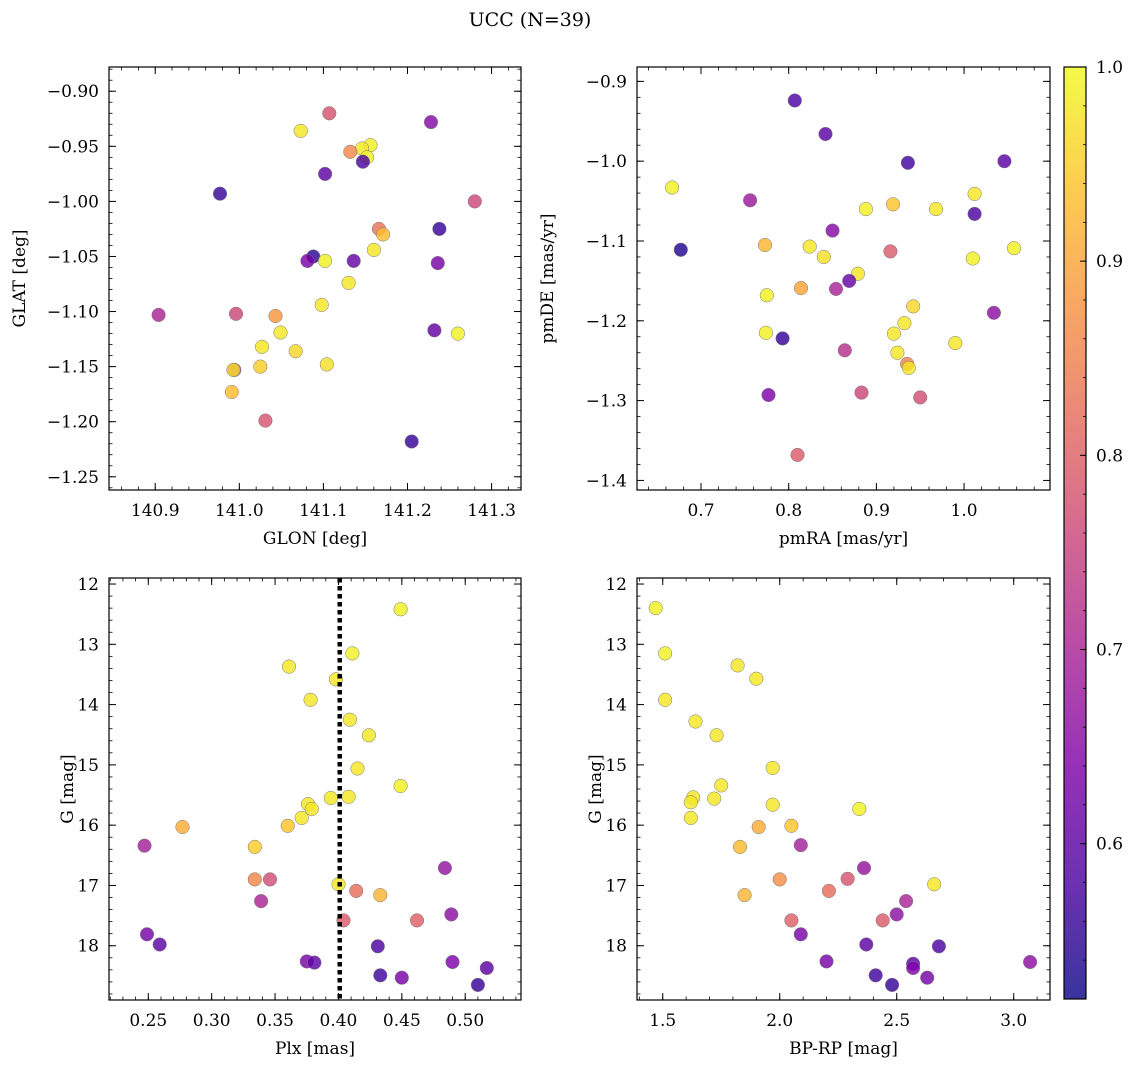 This screenshot has height=1067, width=1136. I want to click on colorbar-tick-label: 0.7, so click(1109, 651).